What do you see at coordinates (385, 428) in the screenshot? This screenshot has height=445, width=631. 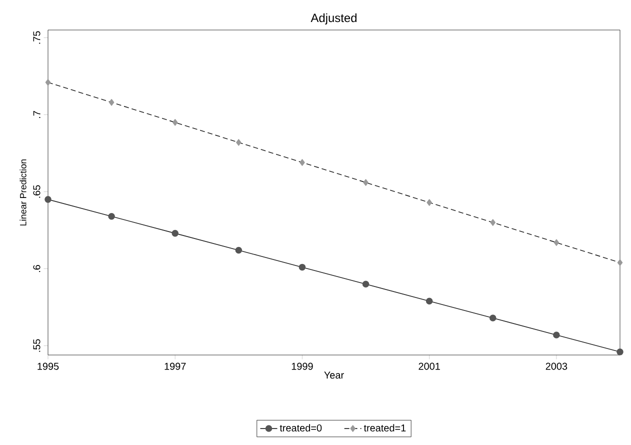 I see `legend-label: treated=1` at bounding box center [385, 428].